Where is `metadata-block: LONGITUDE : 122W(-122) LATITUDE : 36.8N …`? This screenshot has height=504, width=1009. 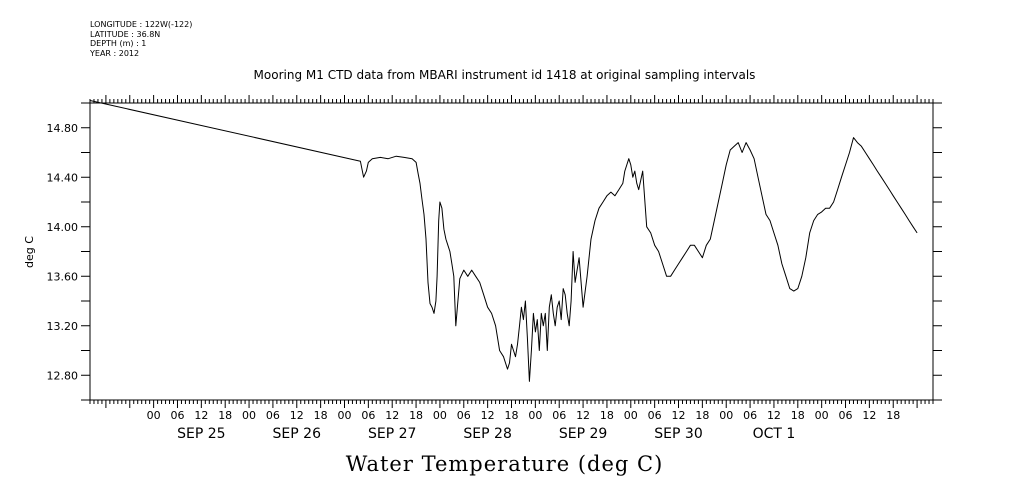
metadata-block: LONGITUDE : 122W(-122) LATITUDE : 36.8N … is located at coordinates (141, 39).